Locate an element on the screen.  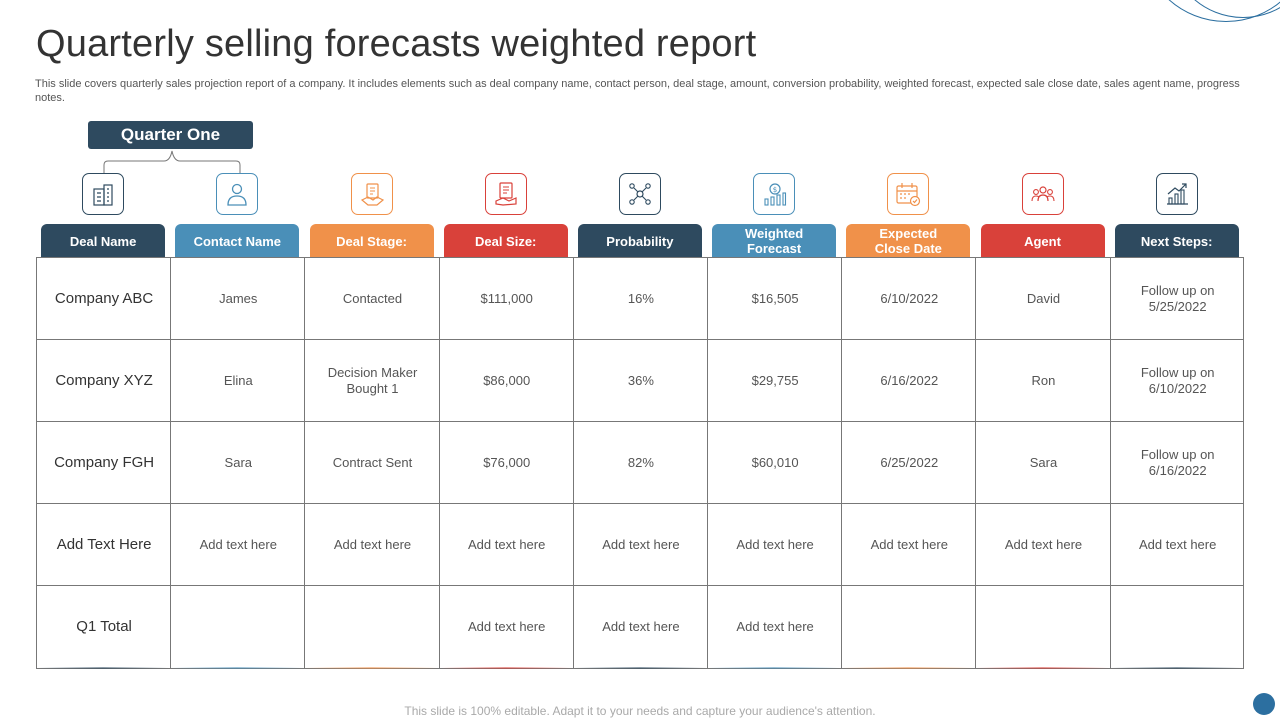
table-cell: $111,000 is located at coordinates (506, 298).